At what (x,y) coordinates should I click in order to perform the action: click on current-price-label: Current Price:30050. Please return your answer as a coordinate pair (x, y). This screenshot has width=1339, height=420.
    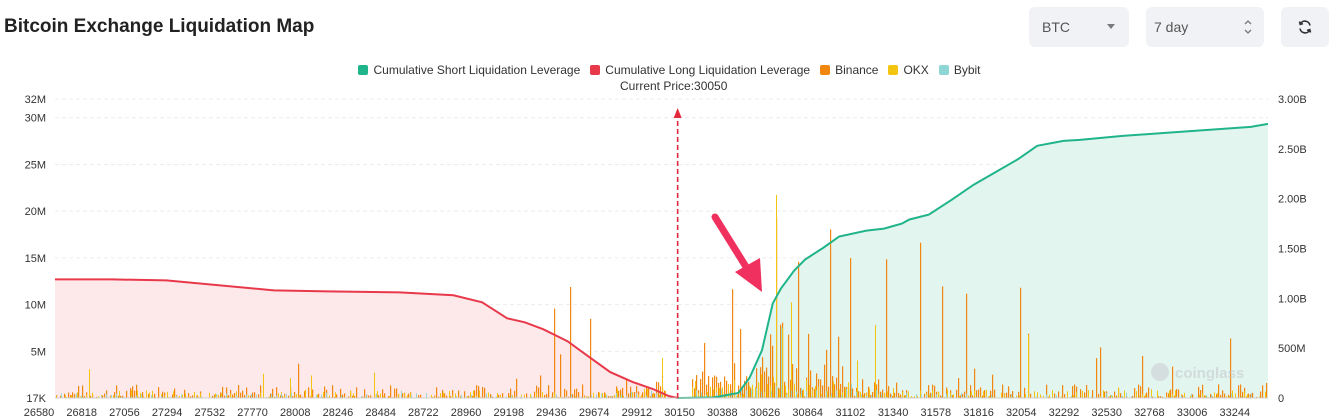
    Looking at the image, I should click on (674, 86).